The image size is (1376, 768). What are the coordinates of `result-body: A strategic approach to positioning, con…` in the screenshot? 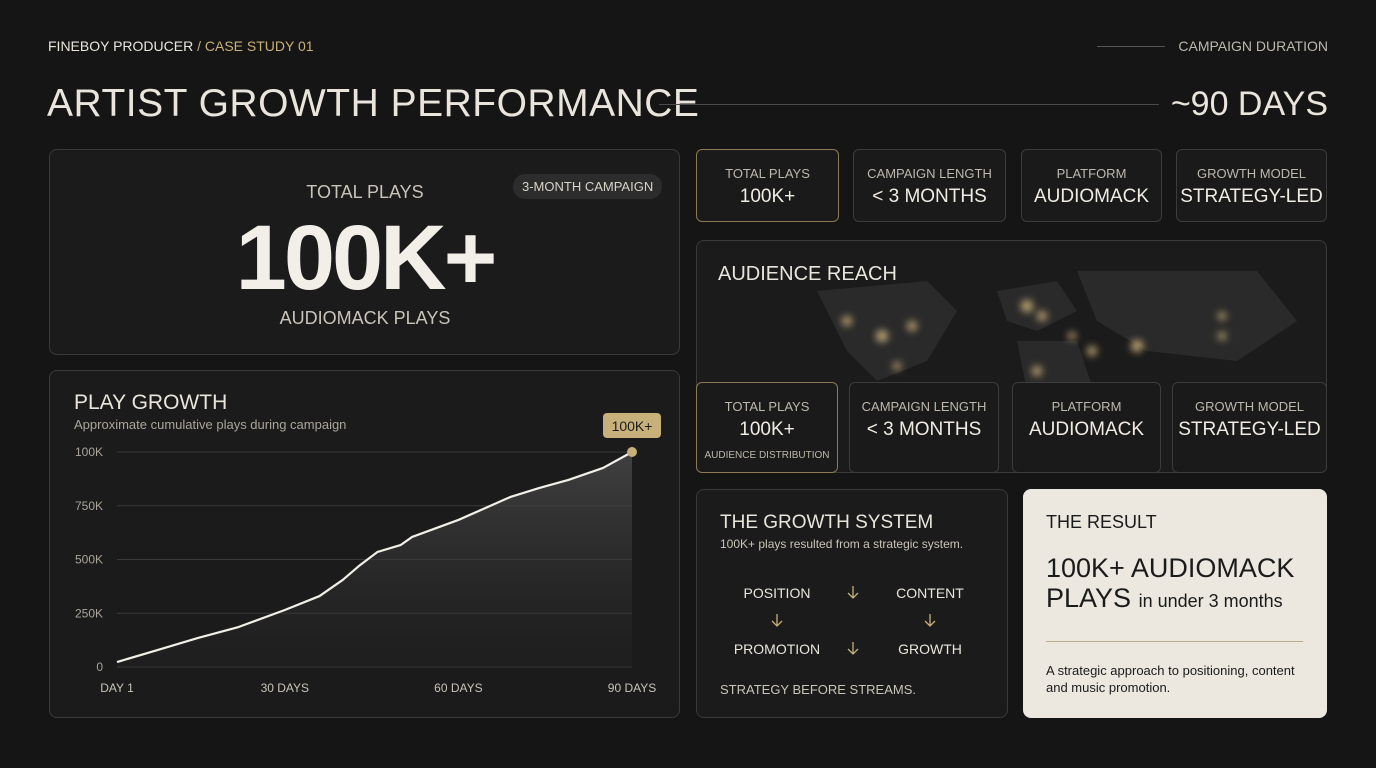 It's located at (1170, 679).